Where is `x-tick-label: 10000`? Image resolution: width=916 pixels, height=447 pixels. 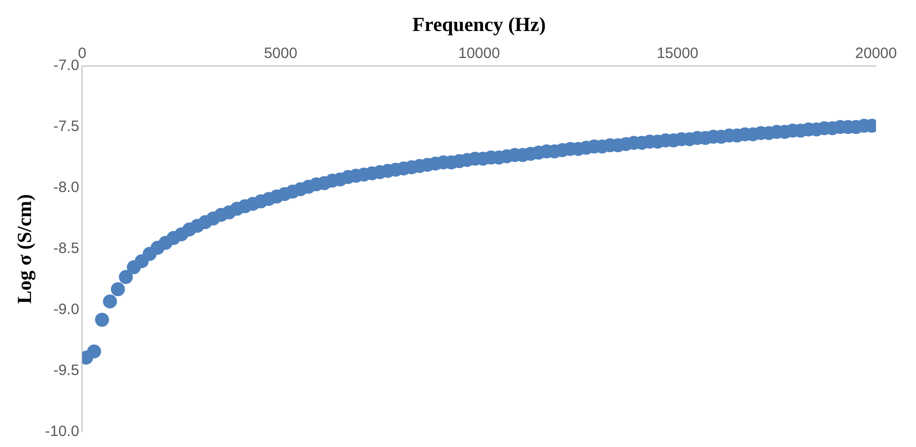
x-tick-label: 10000 is located at coordinates (479, 53).